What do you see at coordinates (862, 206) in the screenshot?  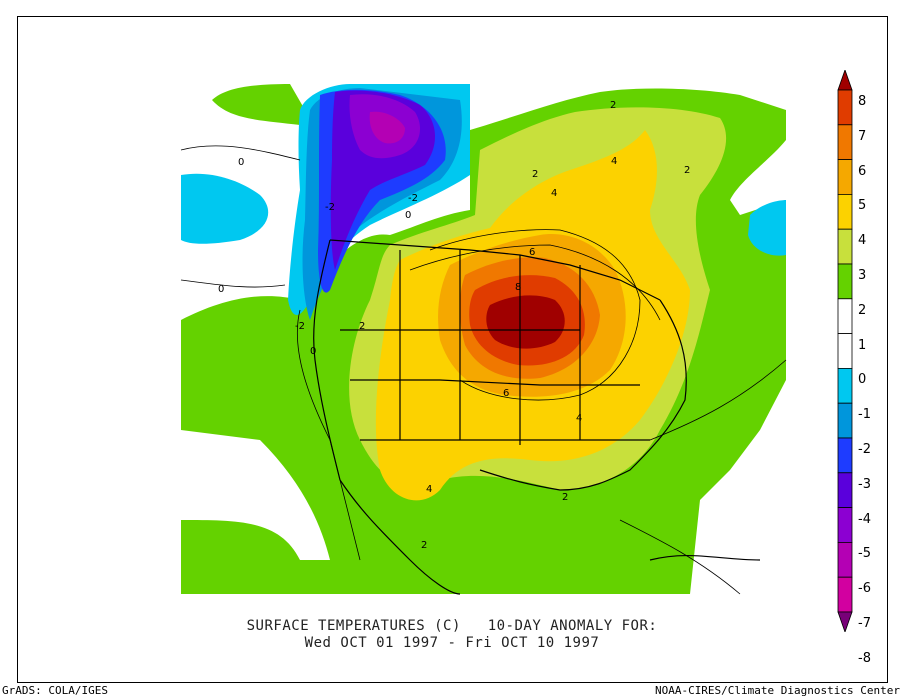 I see `colorbar-tick-label: 5` at bounding box center [862, 206].